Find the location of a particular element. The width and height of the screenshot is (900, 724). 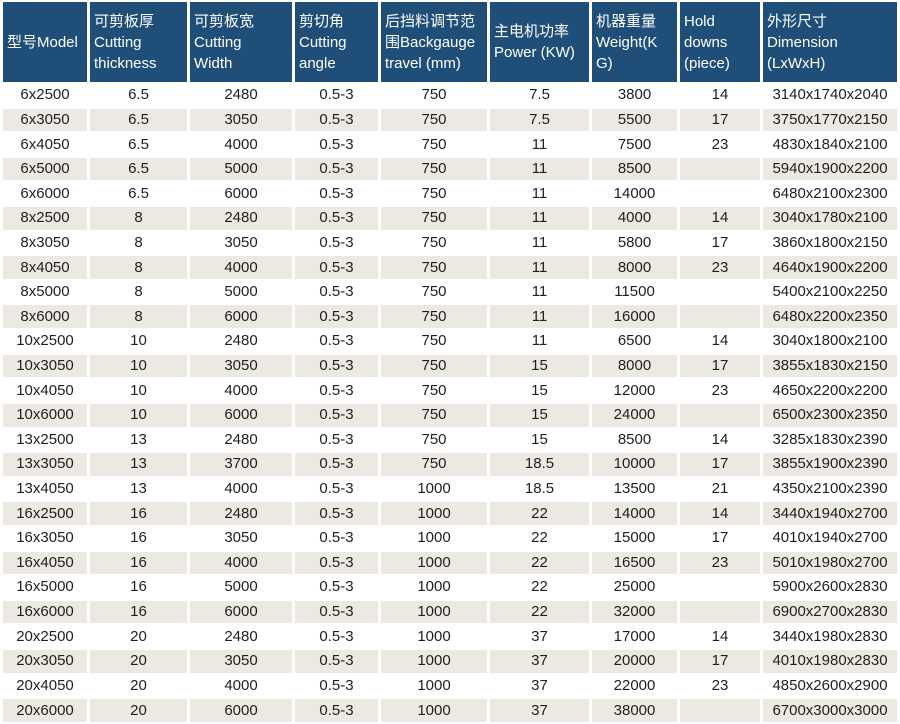

cell-model: 20x6000 is located at coordinates (45, 710).